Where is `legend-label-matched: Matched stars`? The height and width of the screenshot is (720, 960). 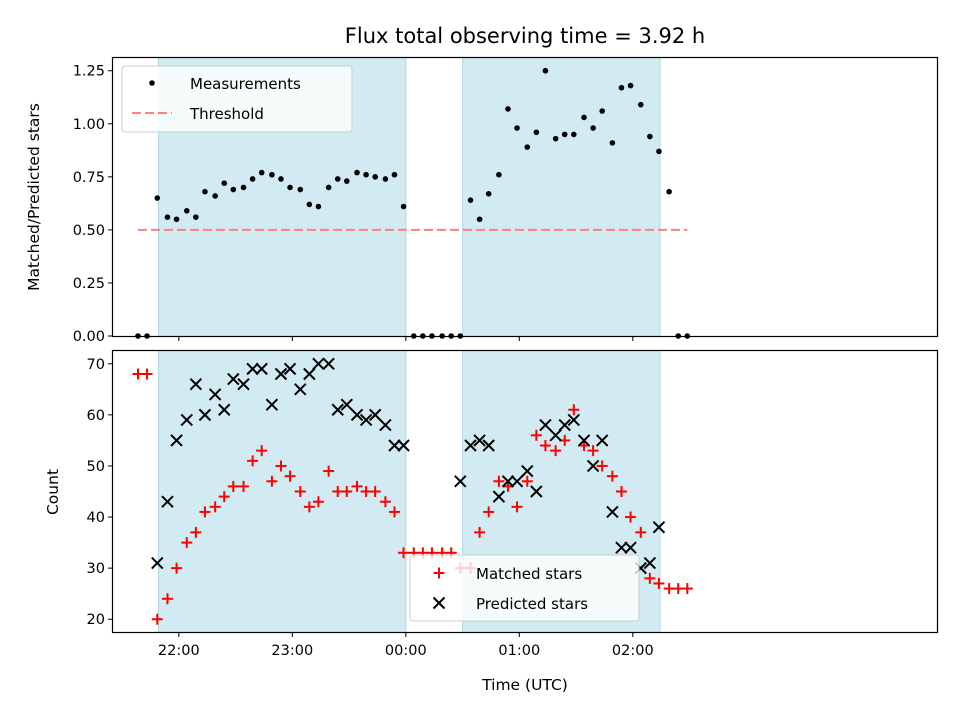
legend-label-matched: Matched stars is located at coordinates (529, 574).